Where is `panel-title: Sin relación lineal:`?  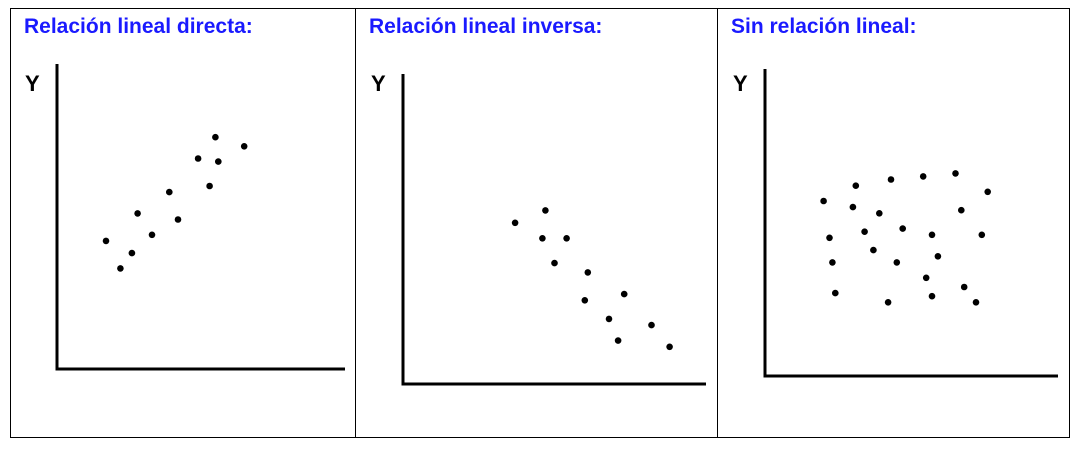
panel-title: Sin relación lineal: is located at coordinates (824, 26).